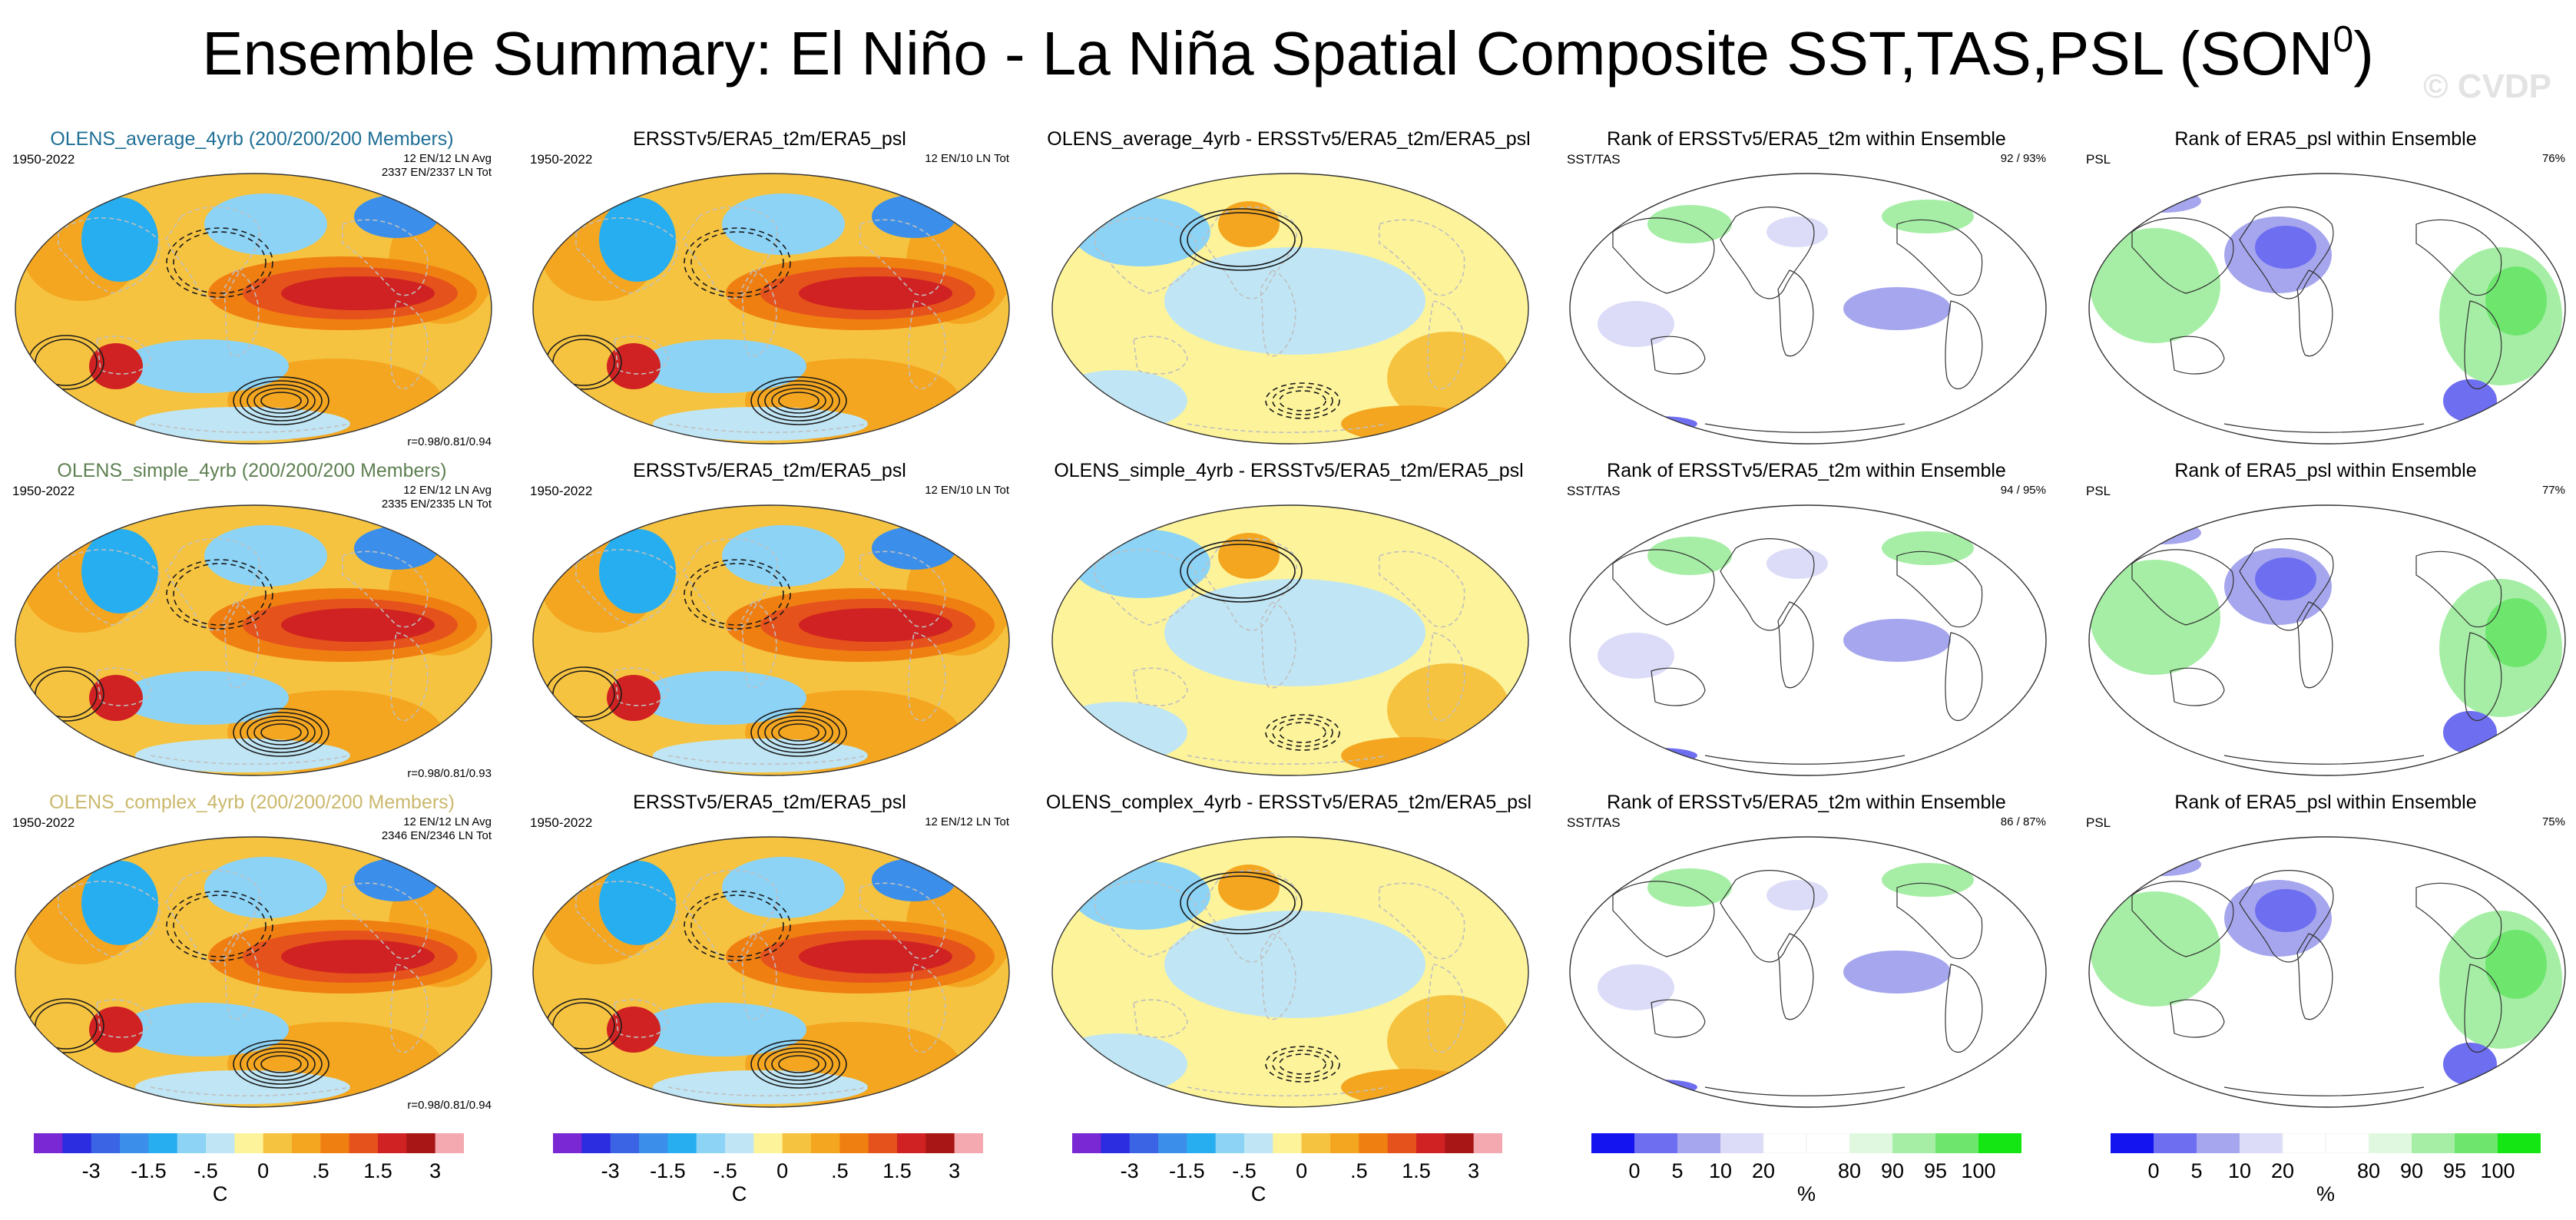 The height and width of the screenshot is (1220, 2576). I want to click on colorbar-tick-label: 3, so click(955, 1170).